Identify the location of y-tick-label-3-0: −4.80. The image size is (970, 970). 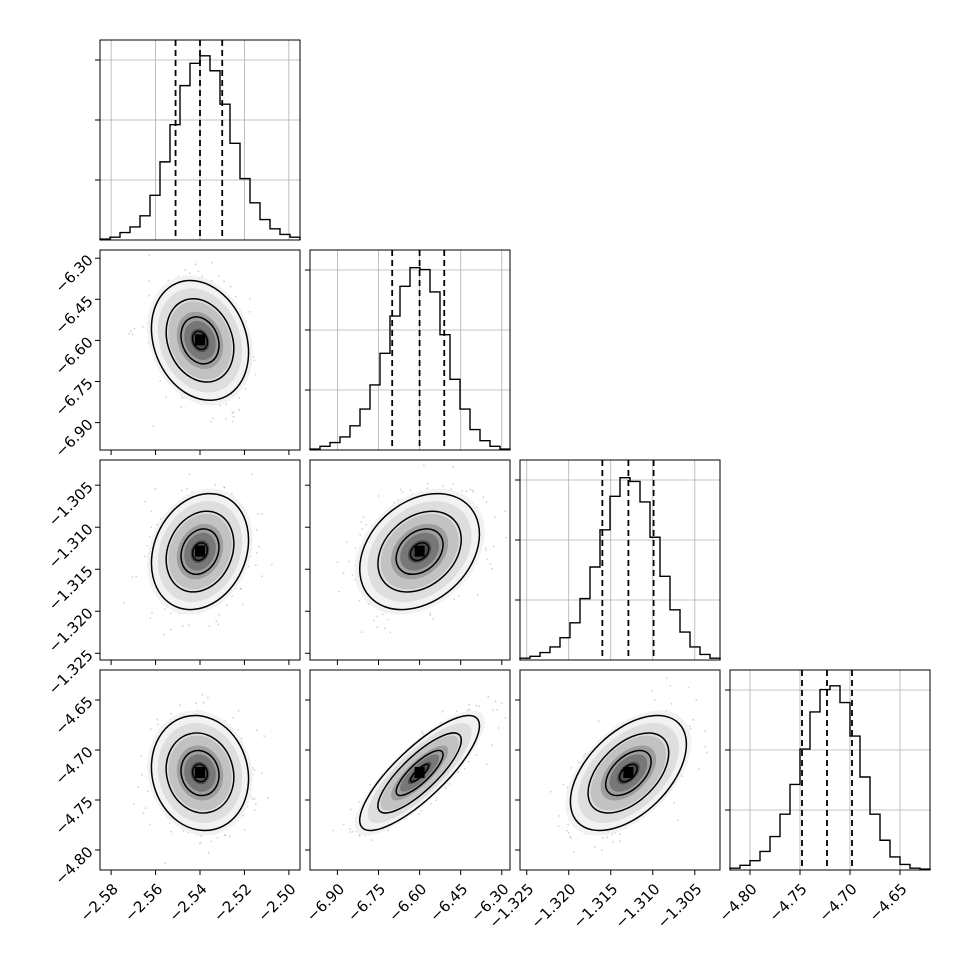
(73, 865).